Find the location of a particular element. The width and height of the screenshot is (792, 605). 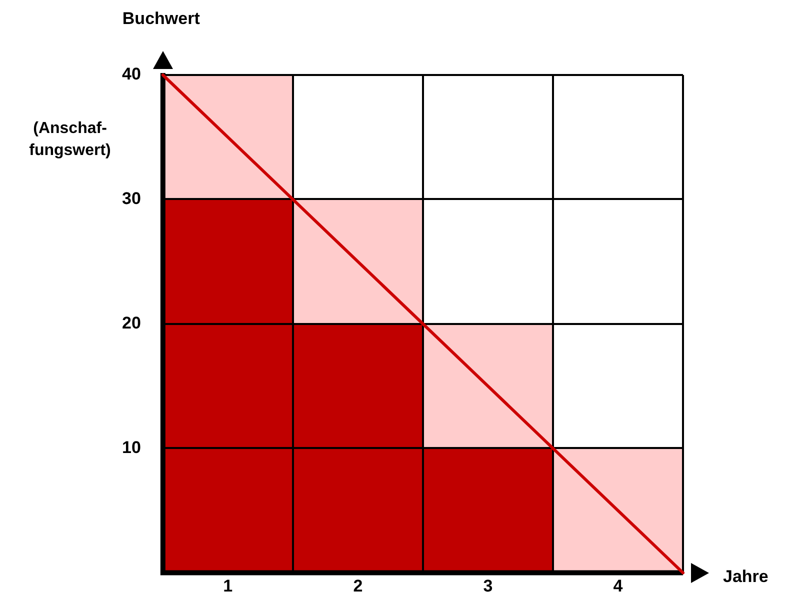

y-tick-label: 30 is located at coordinates (131, 198).